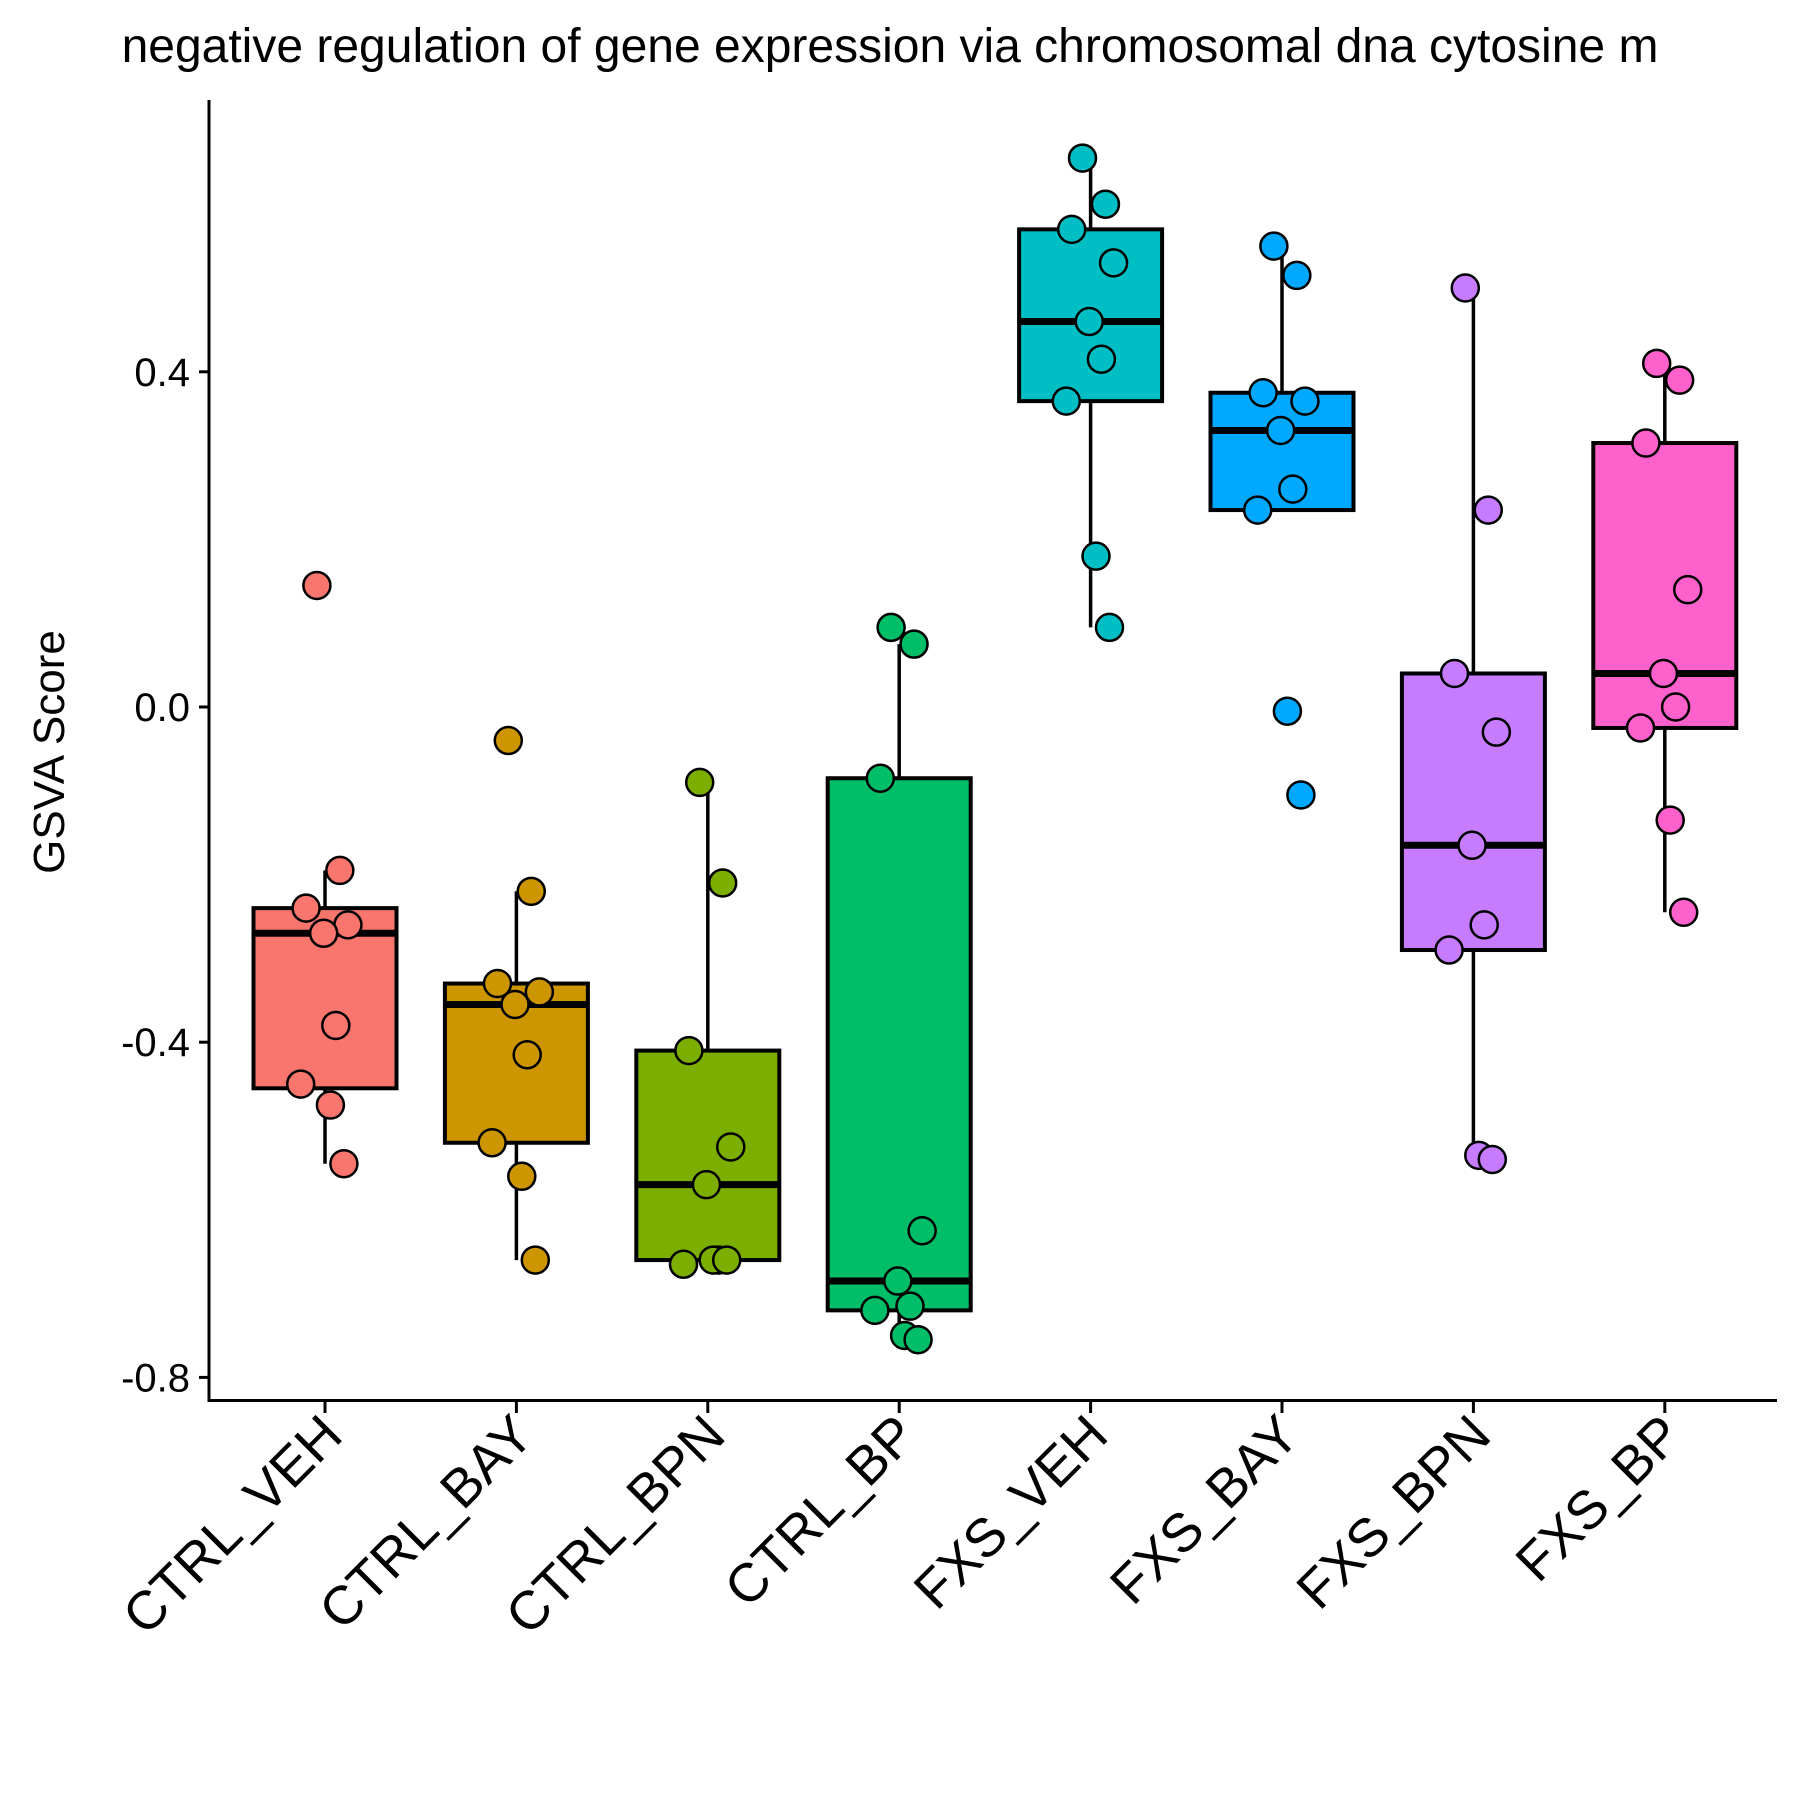 This screenshot has width=1800, height=1800. I want to click on box-group-ctrl-bay, so click(516, 1000).